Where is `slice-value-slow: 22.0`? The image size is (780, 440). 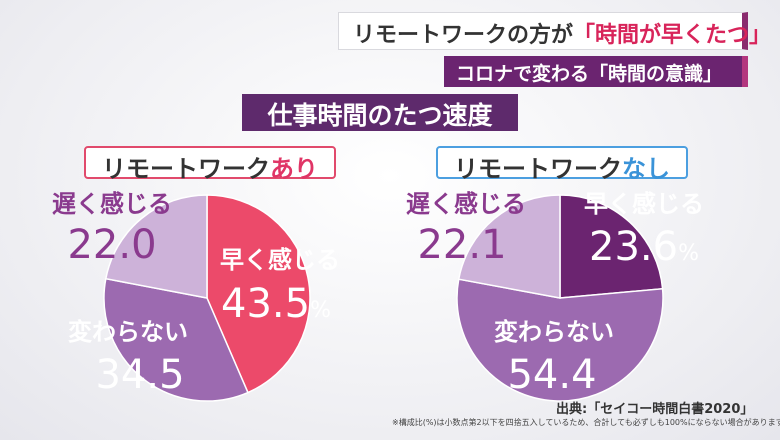
slice-value-slow: 22.0 is located at coordinates (111, 245).